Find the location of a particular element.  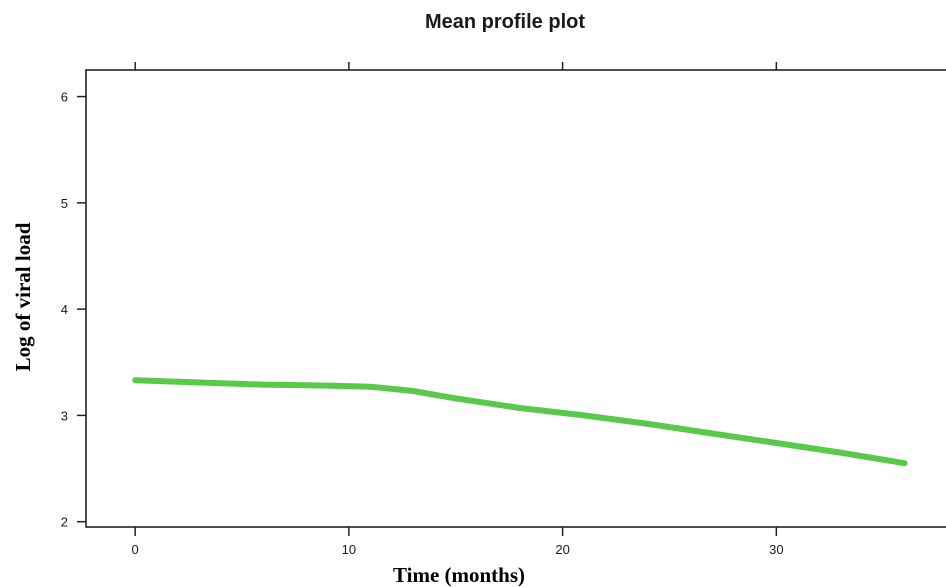

top-axis-ticks is located at coordinates (456, 66).